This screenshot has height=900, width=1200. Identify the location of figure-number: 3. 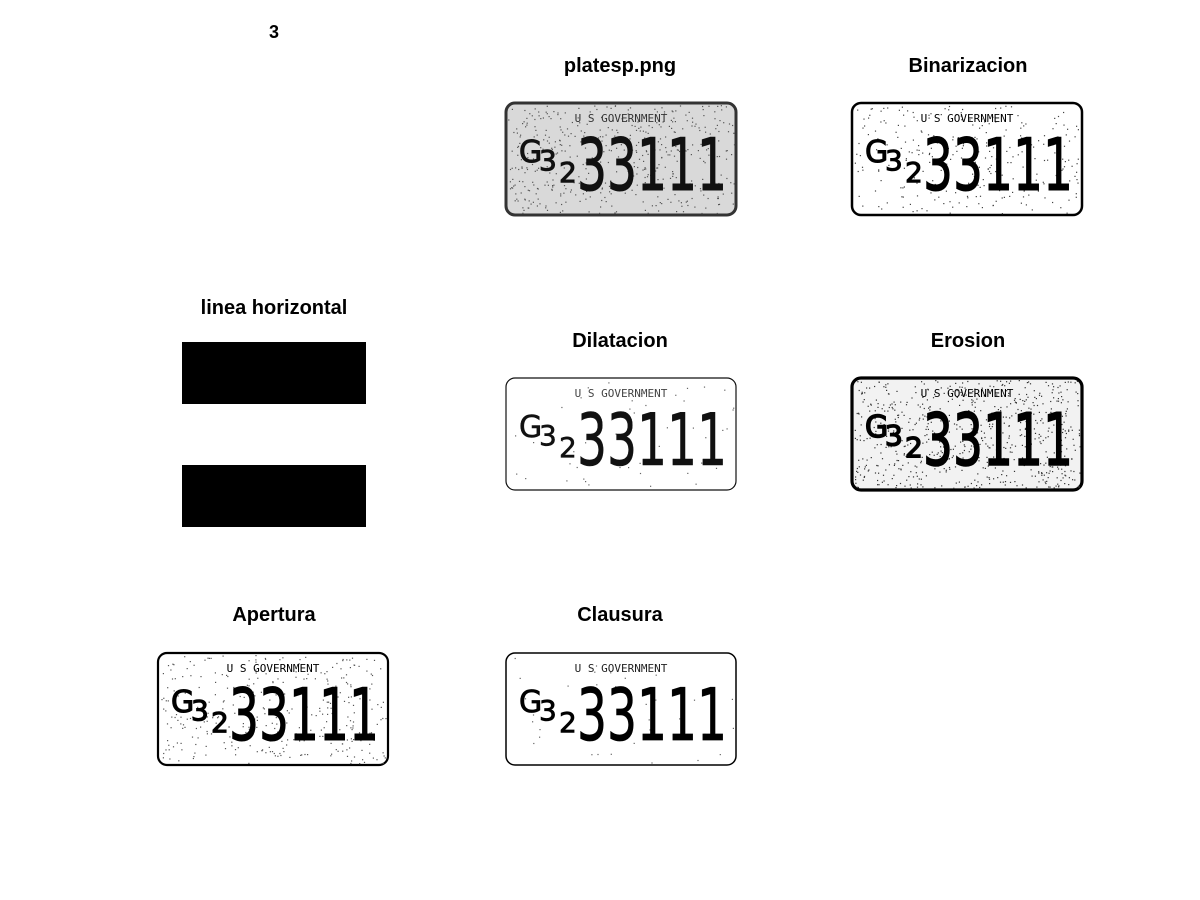
(273, 32).